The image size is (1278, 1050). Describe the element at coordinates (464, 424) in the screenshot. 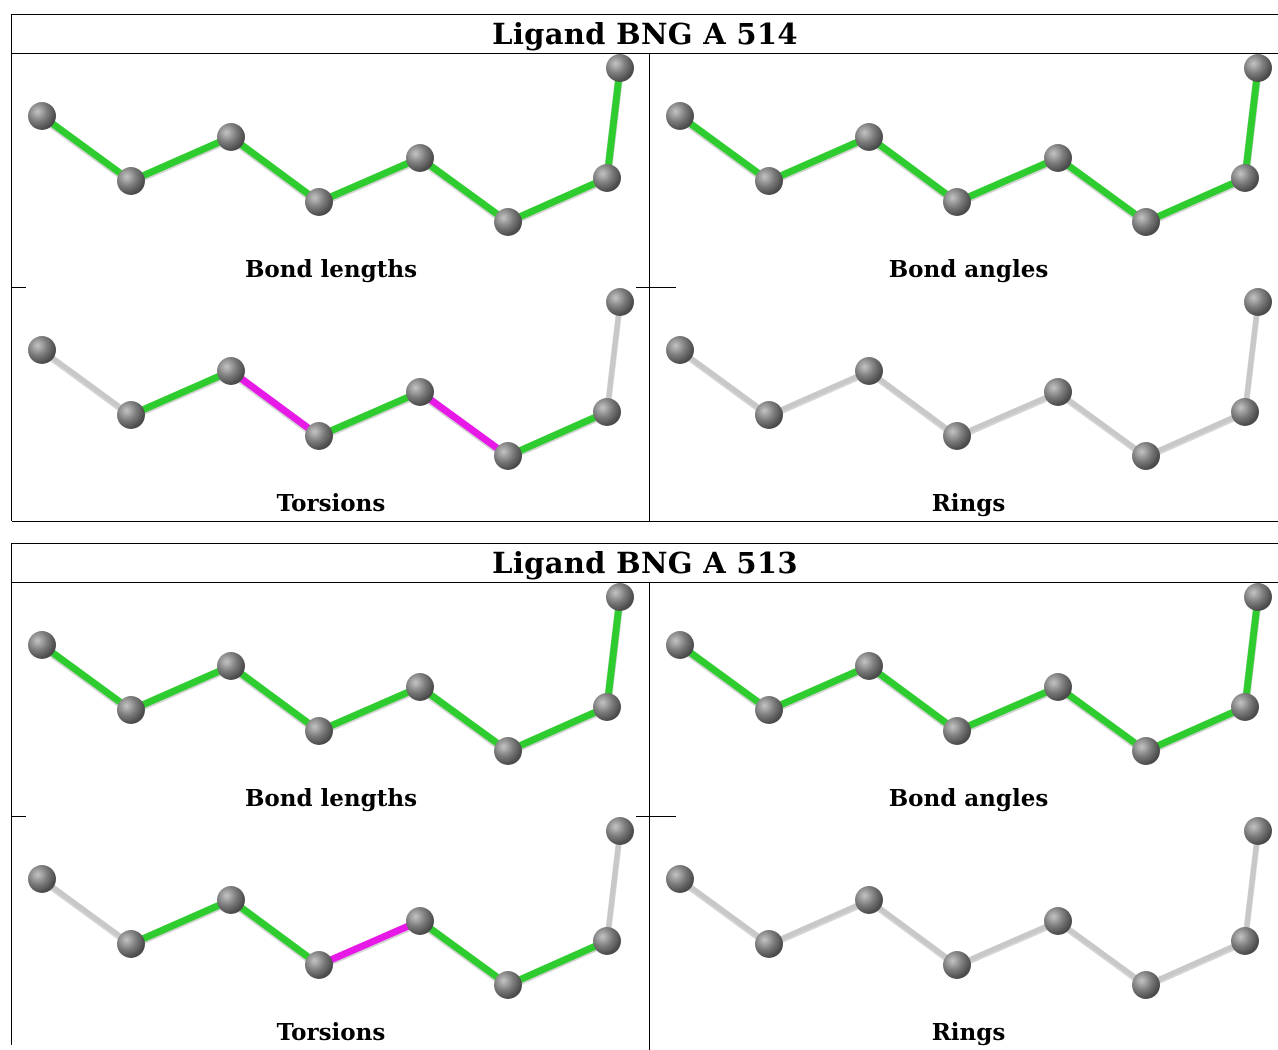

I see `bond-outlier` at that location.